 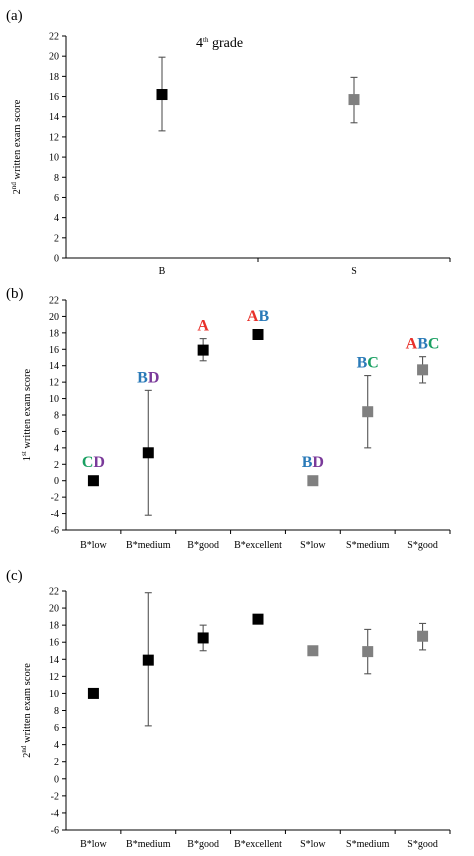 What do you see at coordinates (199, 43) in the screenshot?
I see `chart-title-number: 4` at bounding box center [199, 43].